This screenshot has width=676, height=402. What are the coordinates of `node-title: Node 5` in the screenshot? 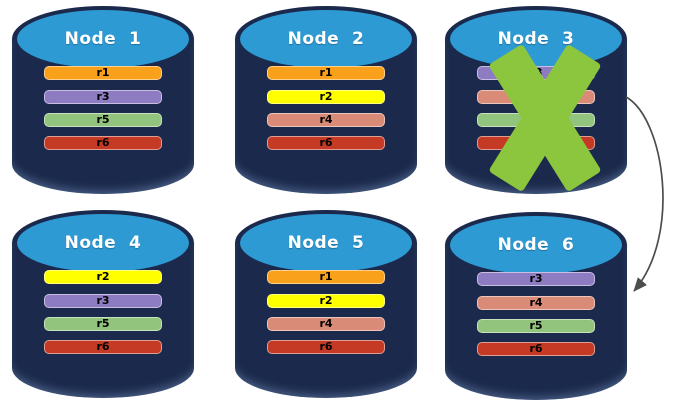 It's located at (326, 243).